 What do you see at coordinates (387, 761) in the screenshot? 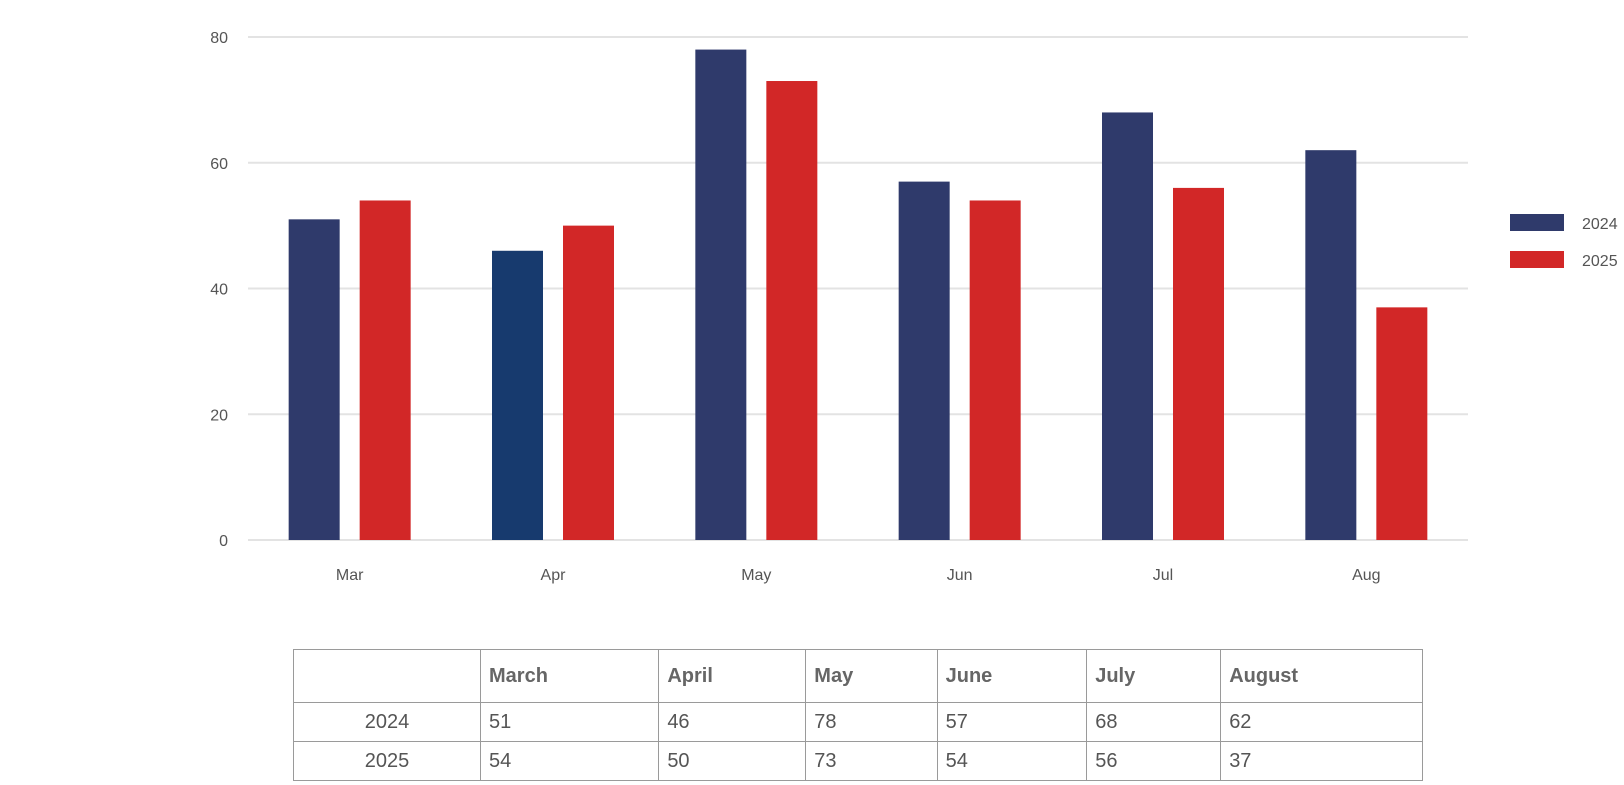
I see `table-row-label: 2025` at bounding box center [387, 761].